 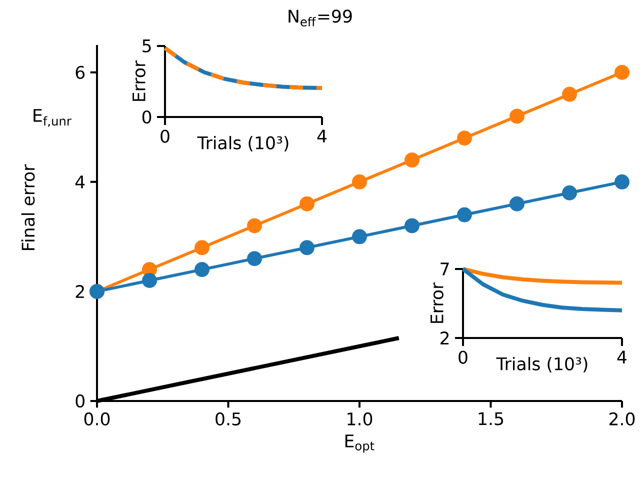 I want to click on y-tick-label: 4, so click(x=80, y=182).